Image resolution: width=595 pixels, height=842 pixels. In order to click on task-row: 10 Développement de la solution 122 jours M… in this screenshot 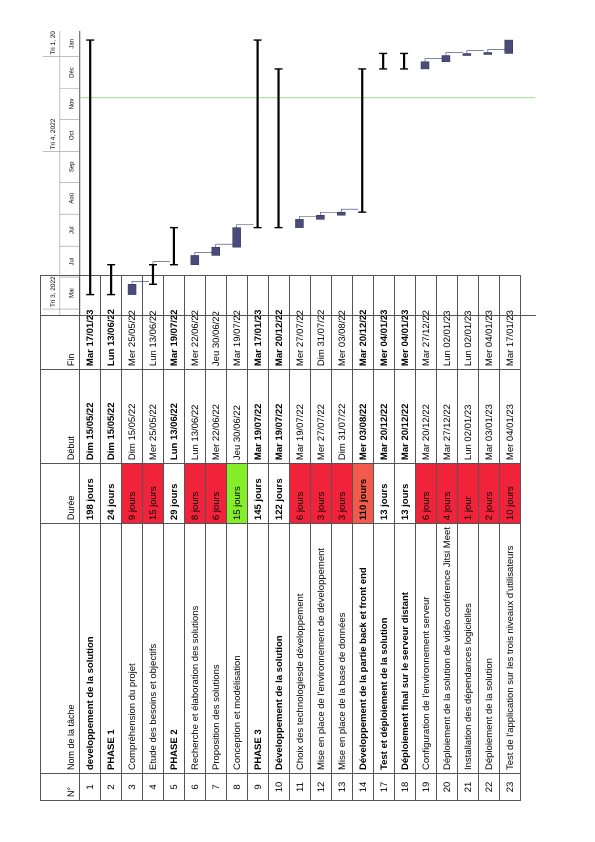, I will do `click(279, 538)`.